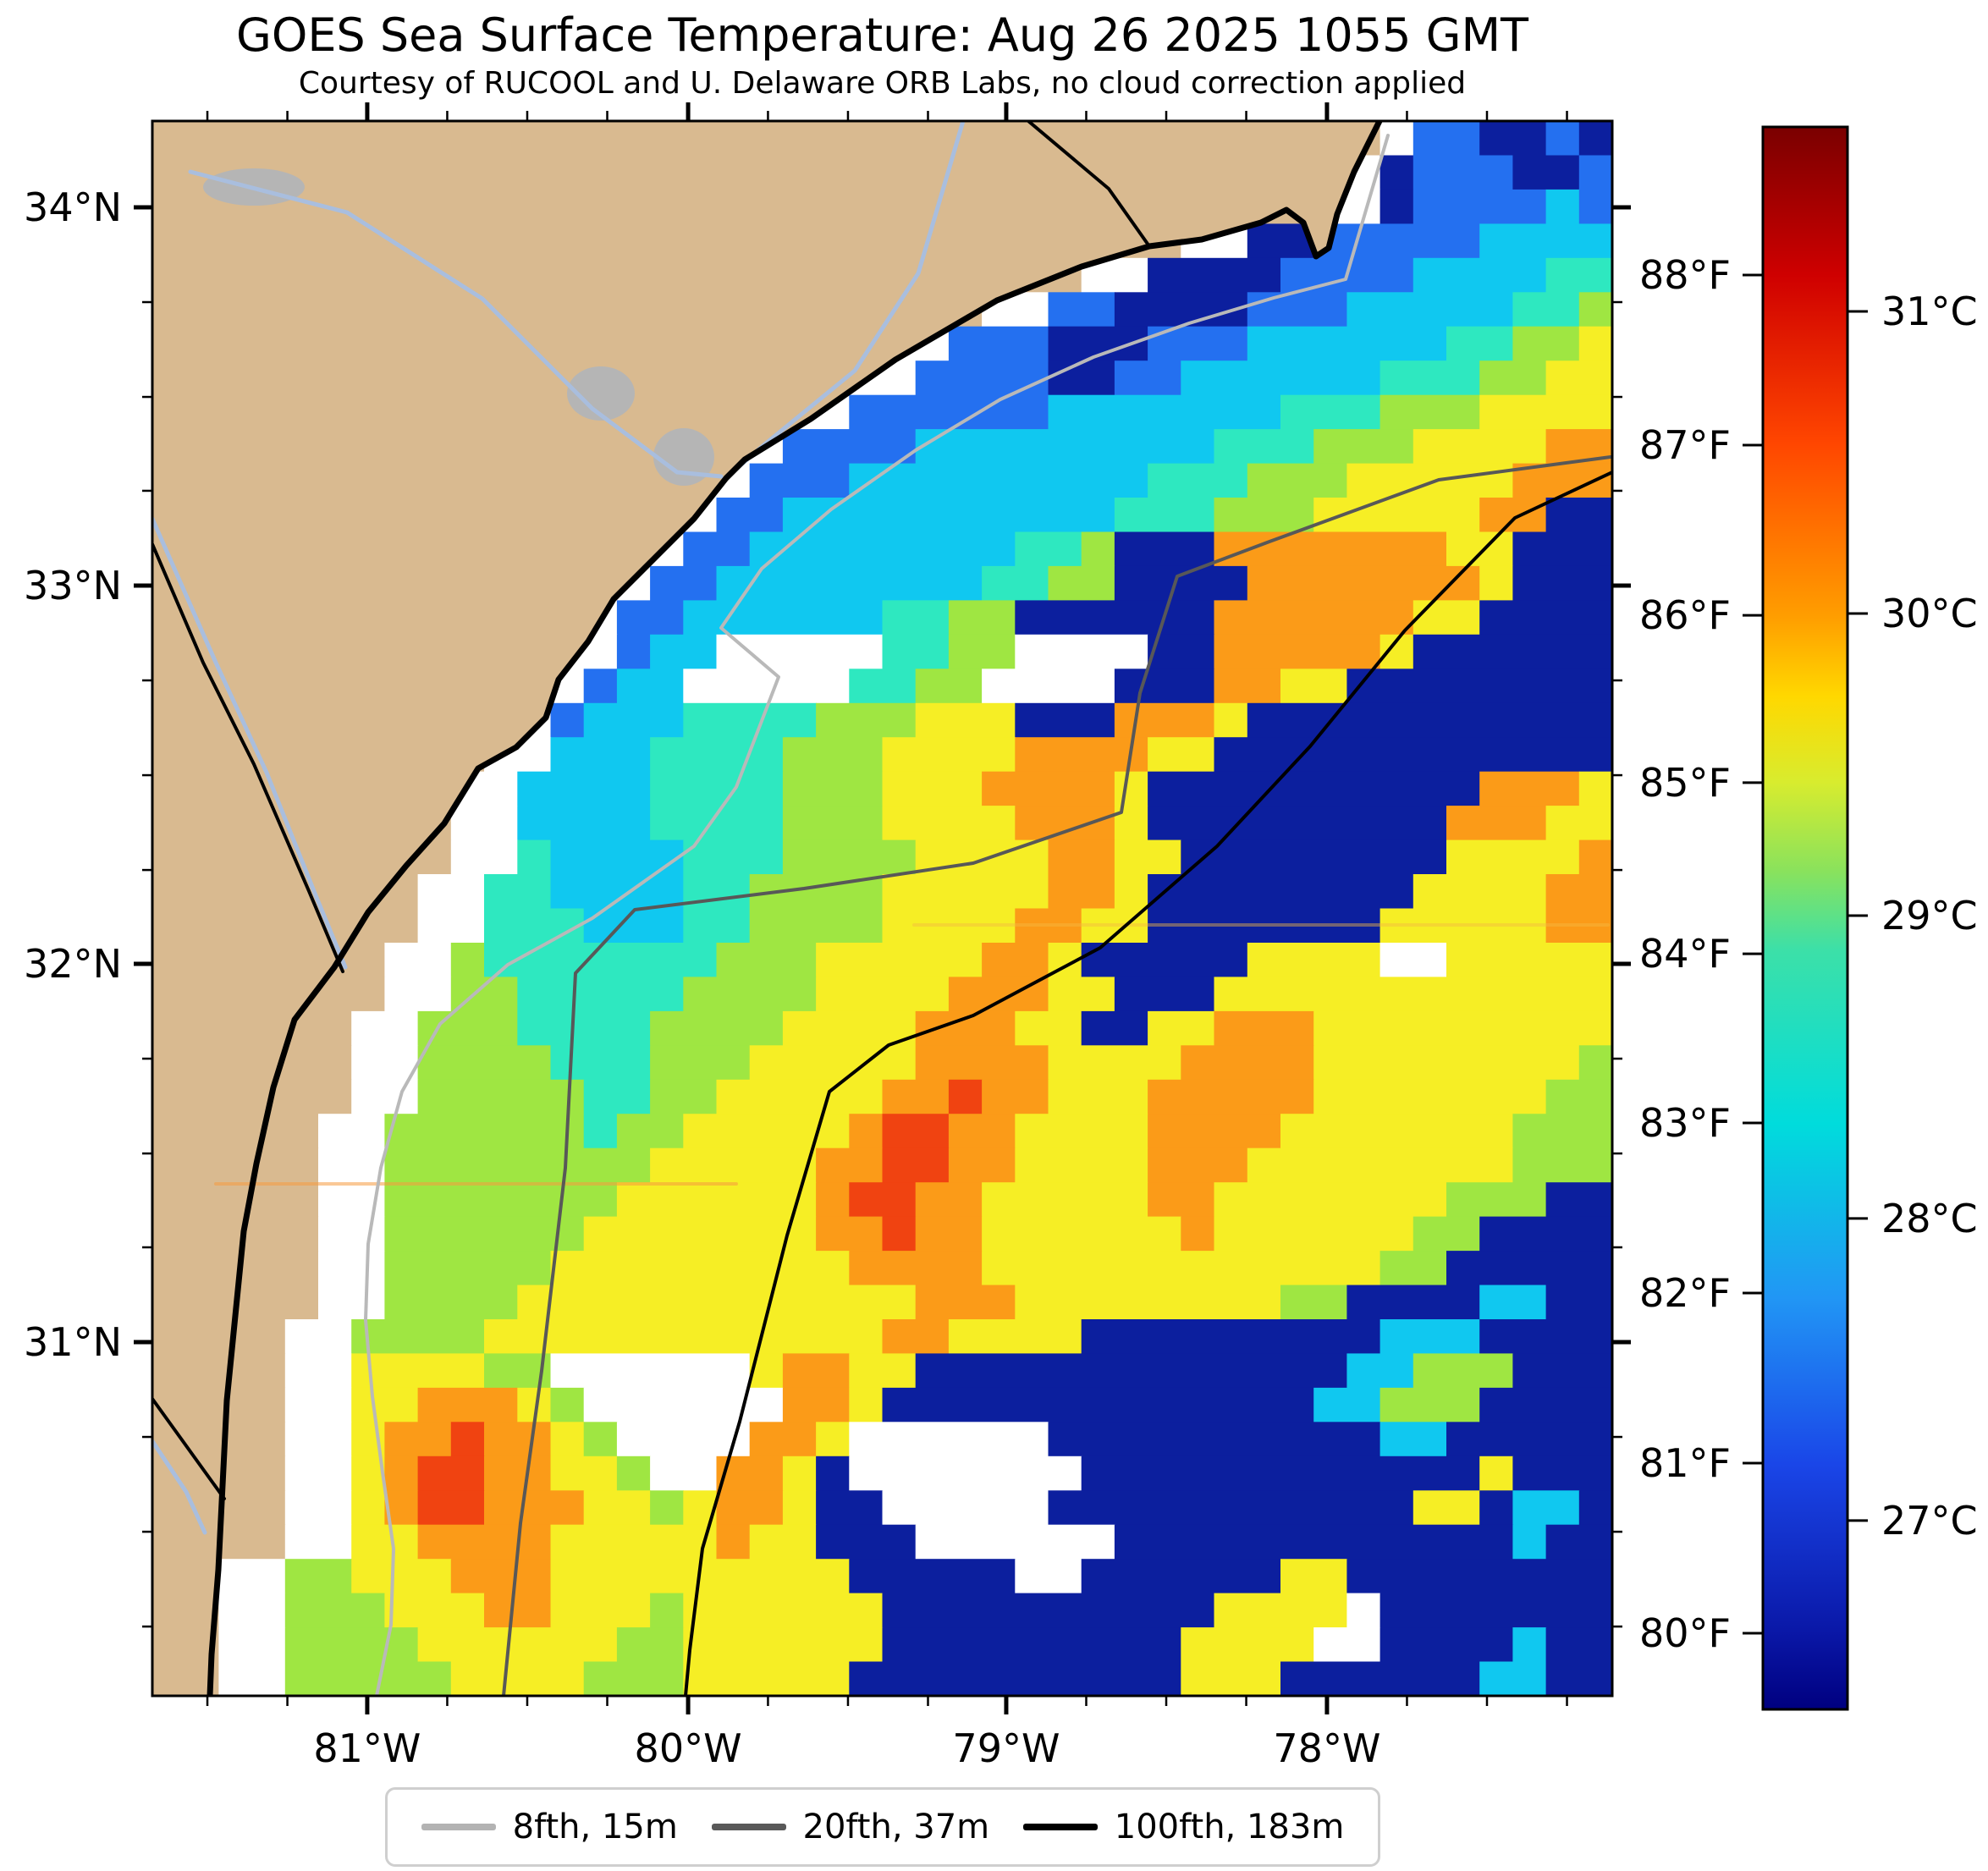 The image size is (1988, 1871). What do you see at coordinates (1805, 918) in the screenshot?
I see `colorbar` at bounding box center [1805, 918].